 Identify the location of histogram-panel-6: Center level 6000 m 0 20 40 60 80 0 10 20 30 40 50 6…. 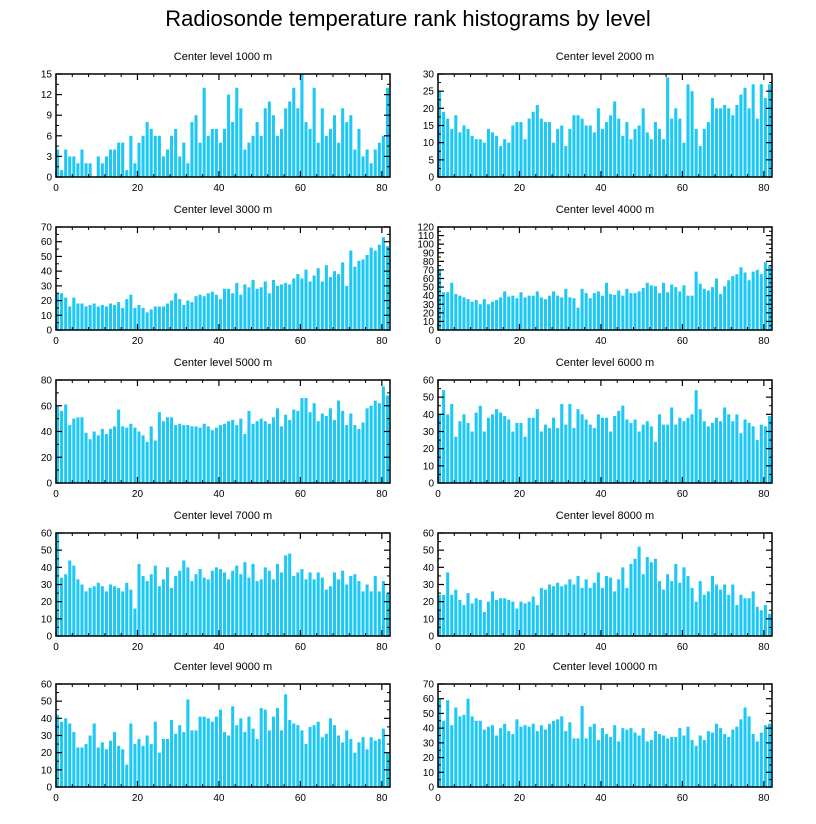
(598, 428).